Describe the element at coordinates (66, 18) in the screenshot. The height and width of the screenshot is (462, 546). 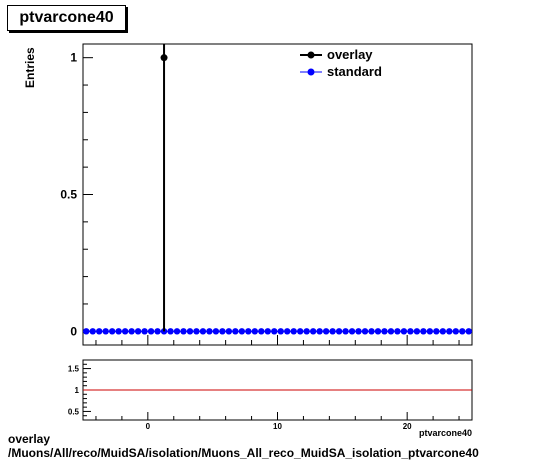
I see `chart-title: ptvarcone40` at that location.